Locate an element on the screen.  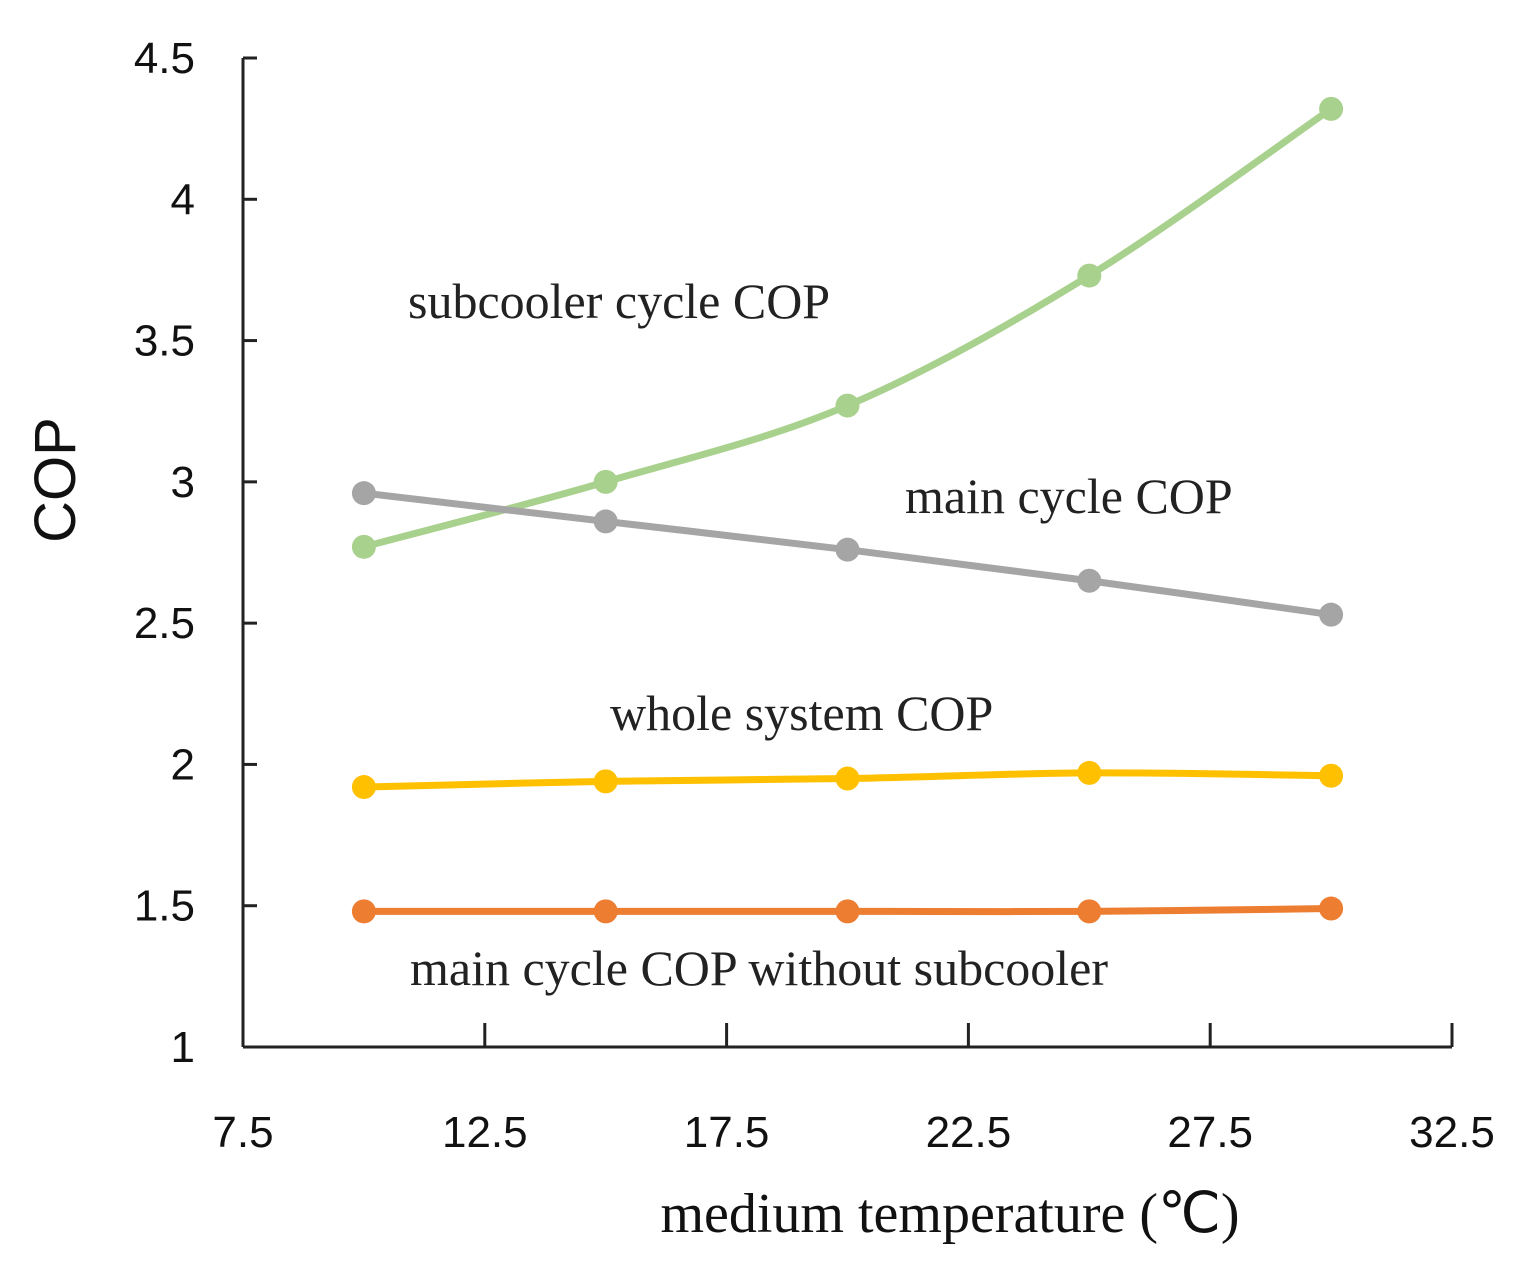
y-axis-title: COP is located at coordinates (55, 480).